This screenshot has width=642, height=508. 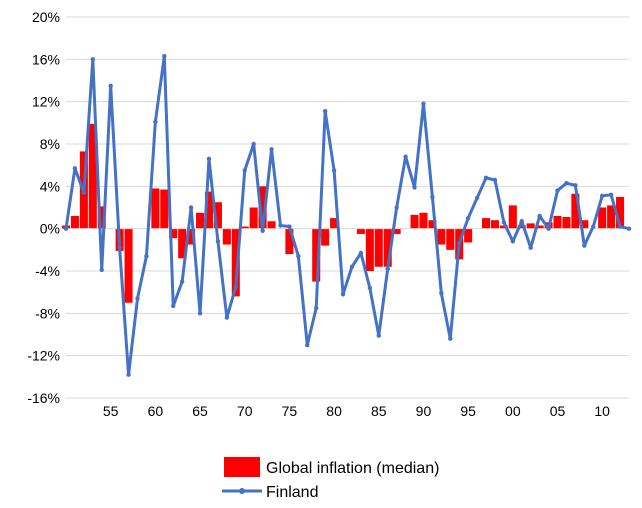 I want to click on y-tick-label: 4%, so click(x=50, y=186).